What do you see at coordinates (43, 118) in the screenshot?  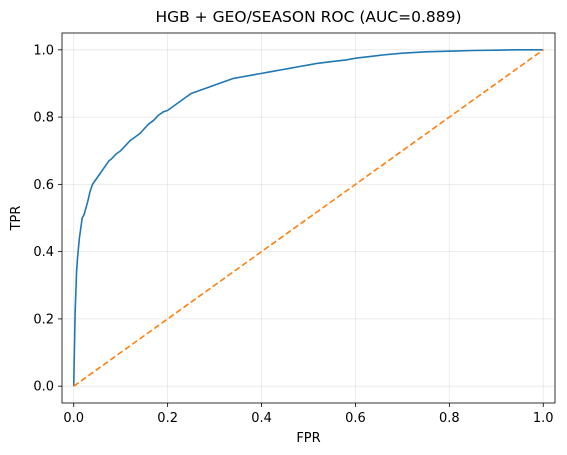 I see `y-tick-label: 0.8` at bounding box center [43, 118].